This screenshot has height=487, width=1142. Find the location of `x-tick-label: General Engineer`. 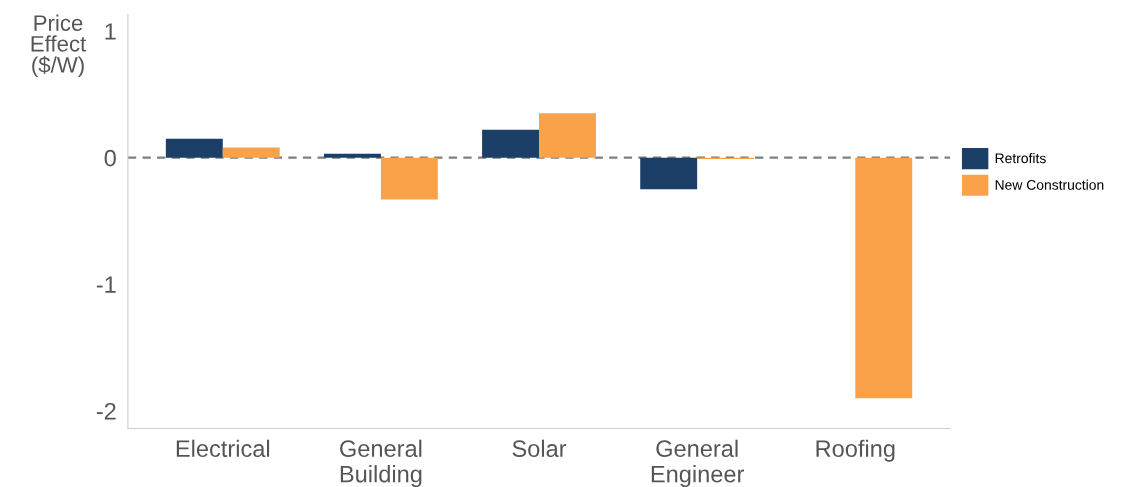

x-tick-label: General Engineer is located at coordinates (698, 463).